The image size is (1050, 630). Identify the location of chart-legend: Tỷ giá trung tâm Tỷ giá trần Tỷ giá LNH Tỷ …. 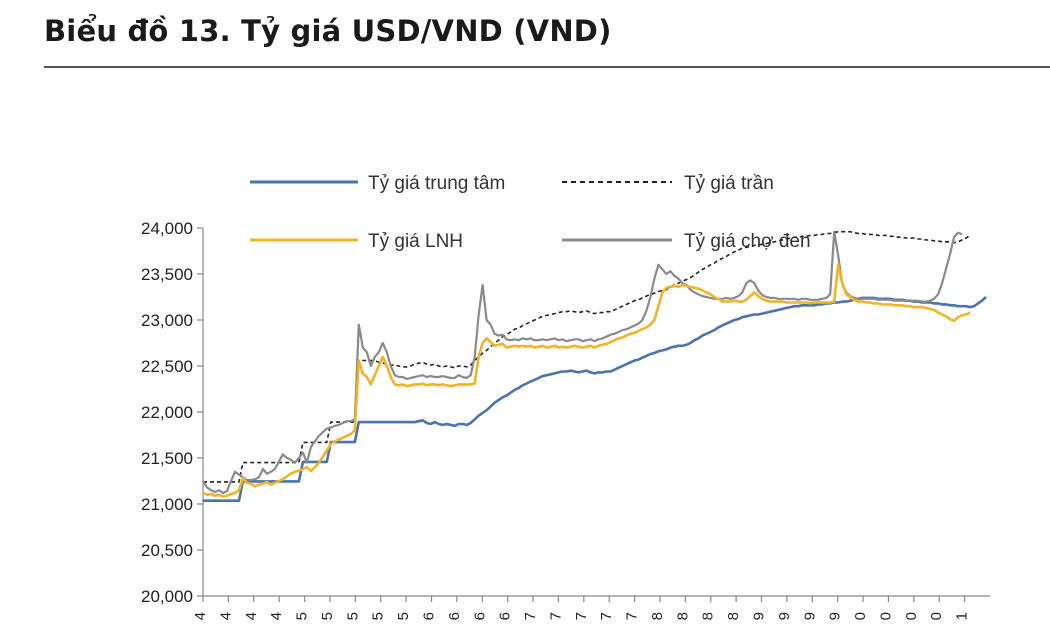
(530, 212).